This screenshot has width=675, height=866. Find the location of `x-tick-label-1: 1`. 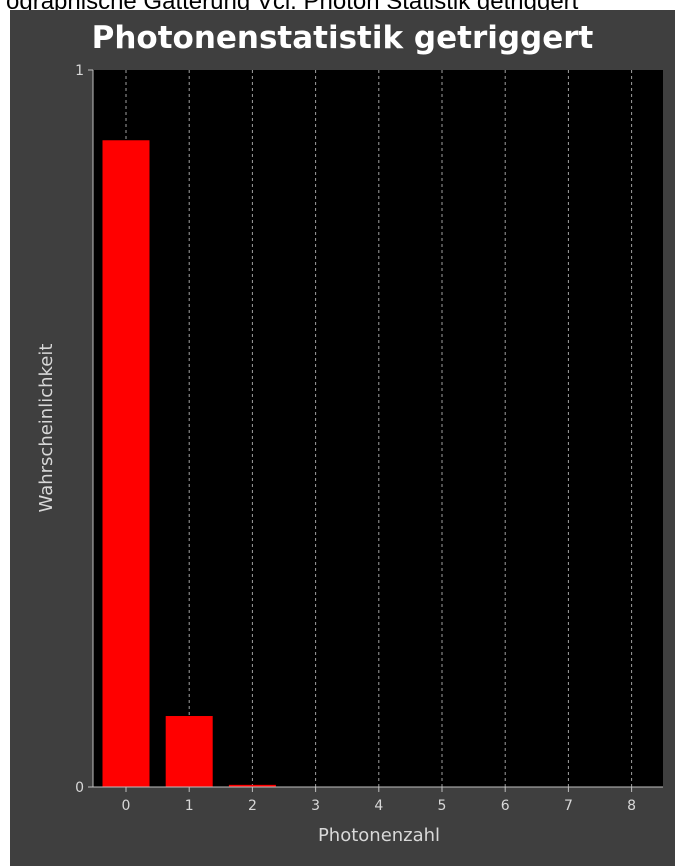

x-tick-label-1: 1 is located at coordinates (189, 806).